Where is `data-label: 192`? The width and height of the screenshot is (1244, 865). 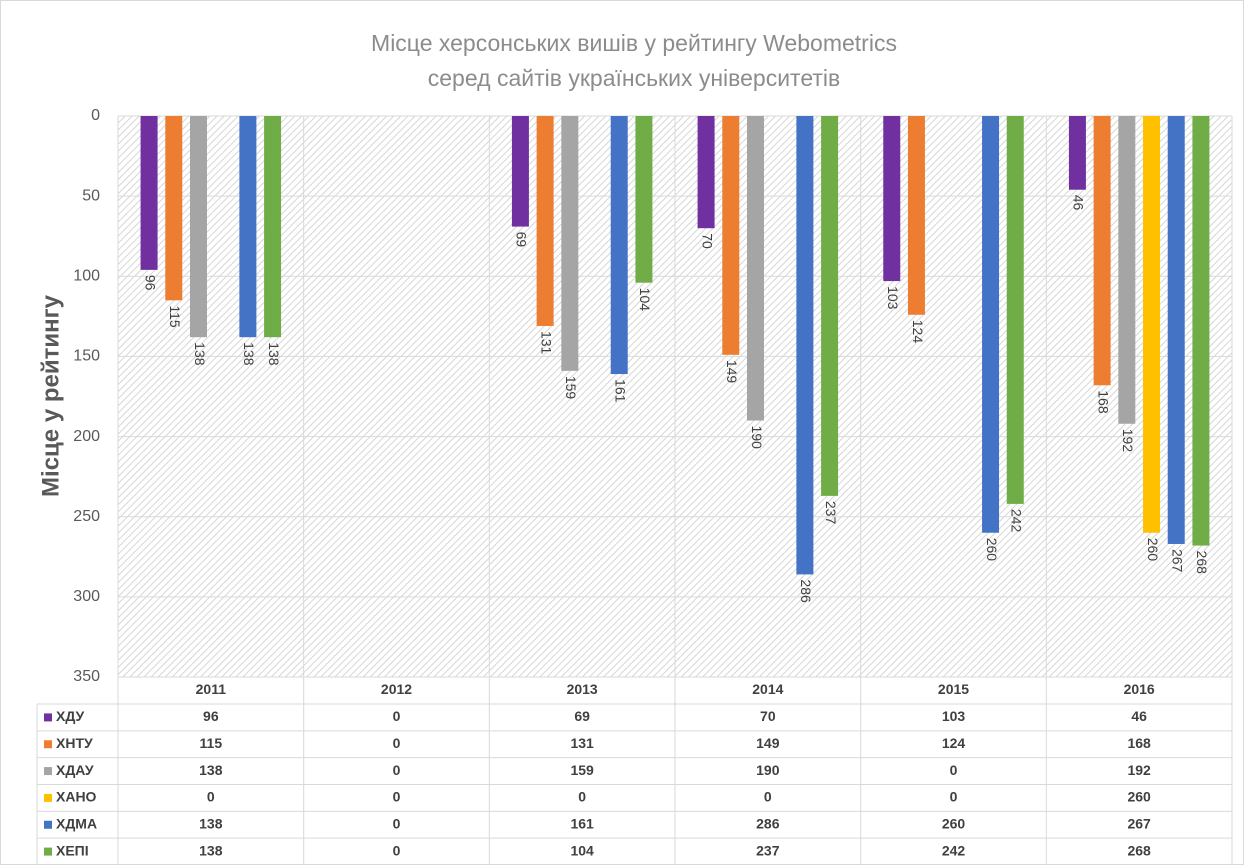
data-label: 192 is located at coordinates (1128, 441).